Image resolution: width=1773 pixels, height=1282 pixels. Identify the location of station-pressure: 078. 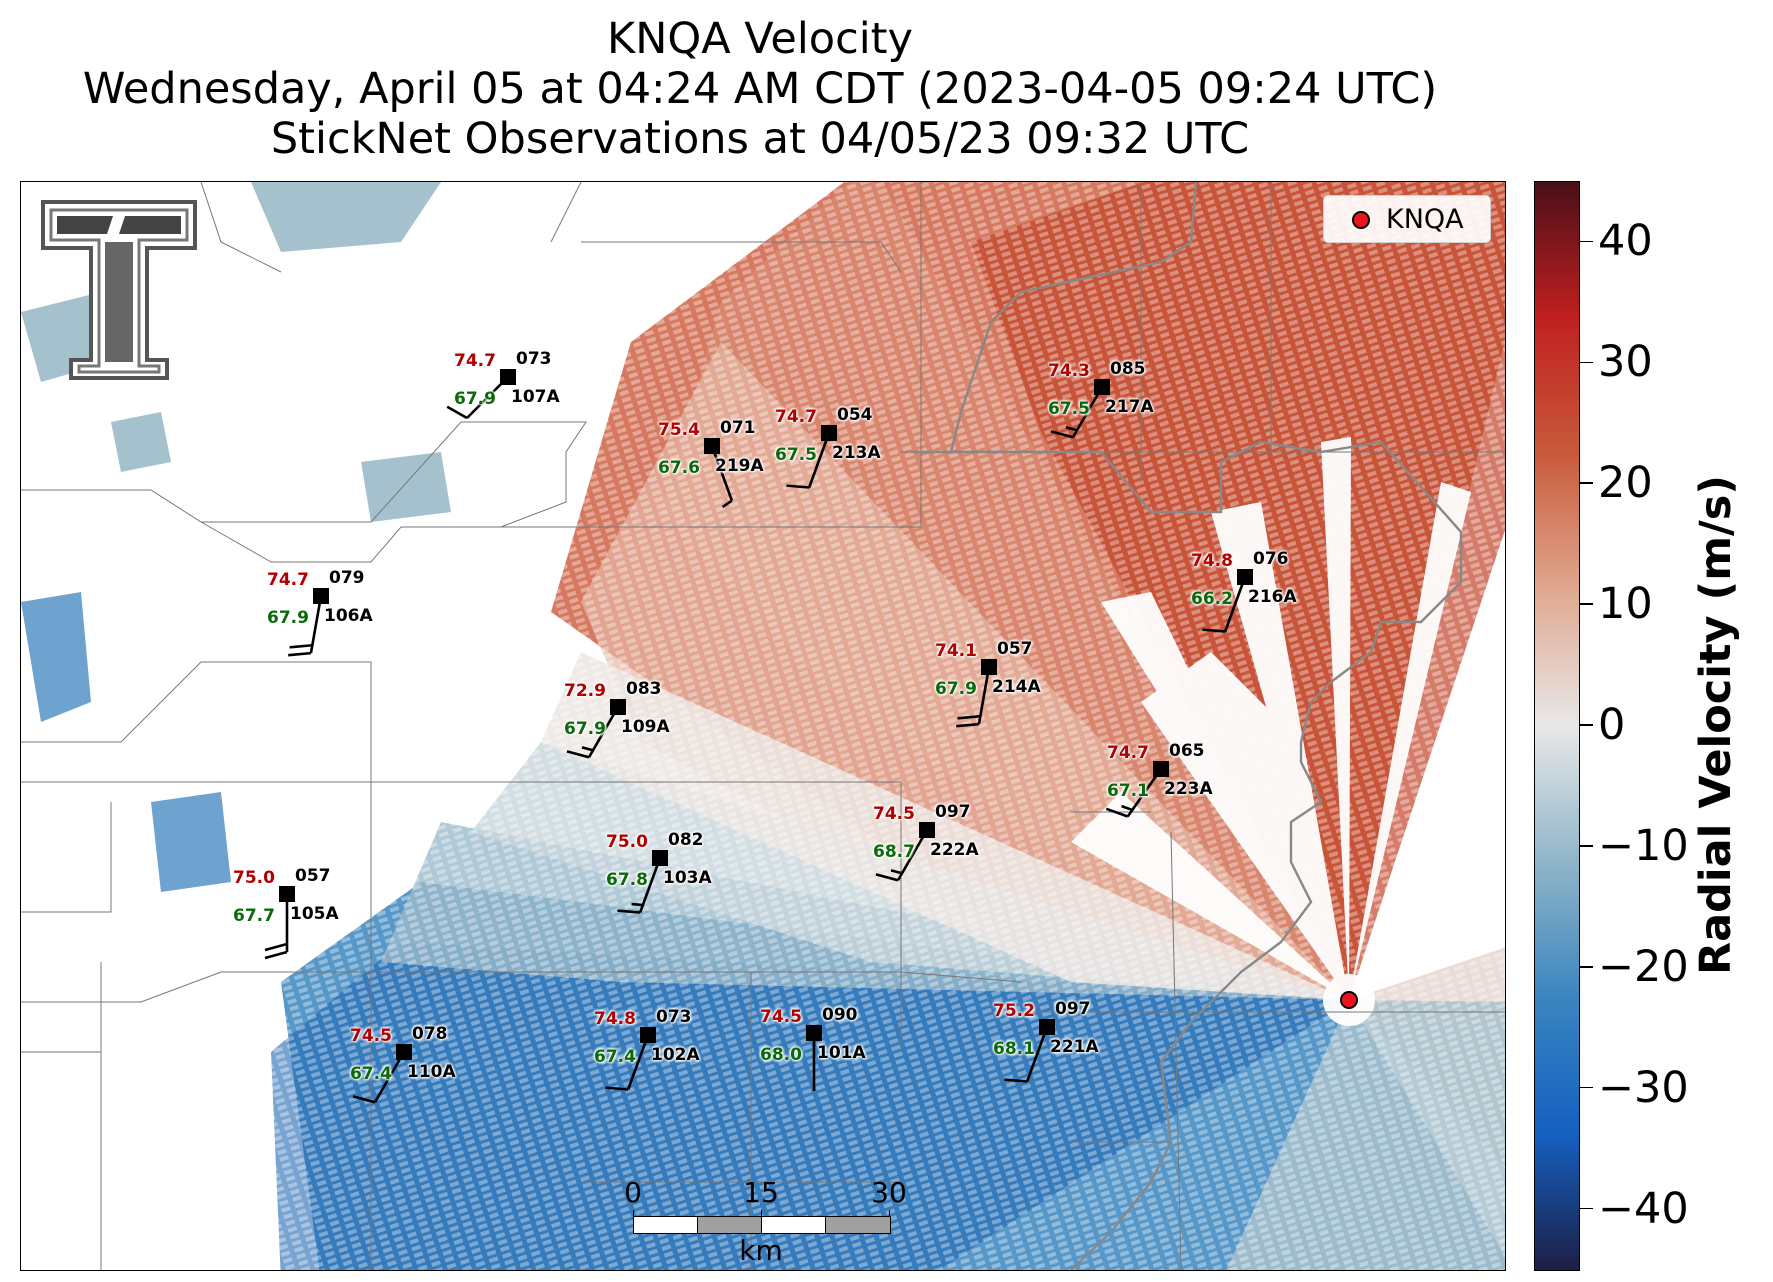
(430, 1034).